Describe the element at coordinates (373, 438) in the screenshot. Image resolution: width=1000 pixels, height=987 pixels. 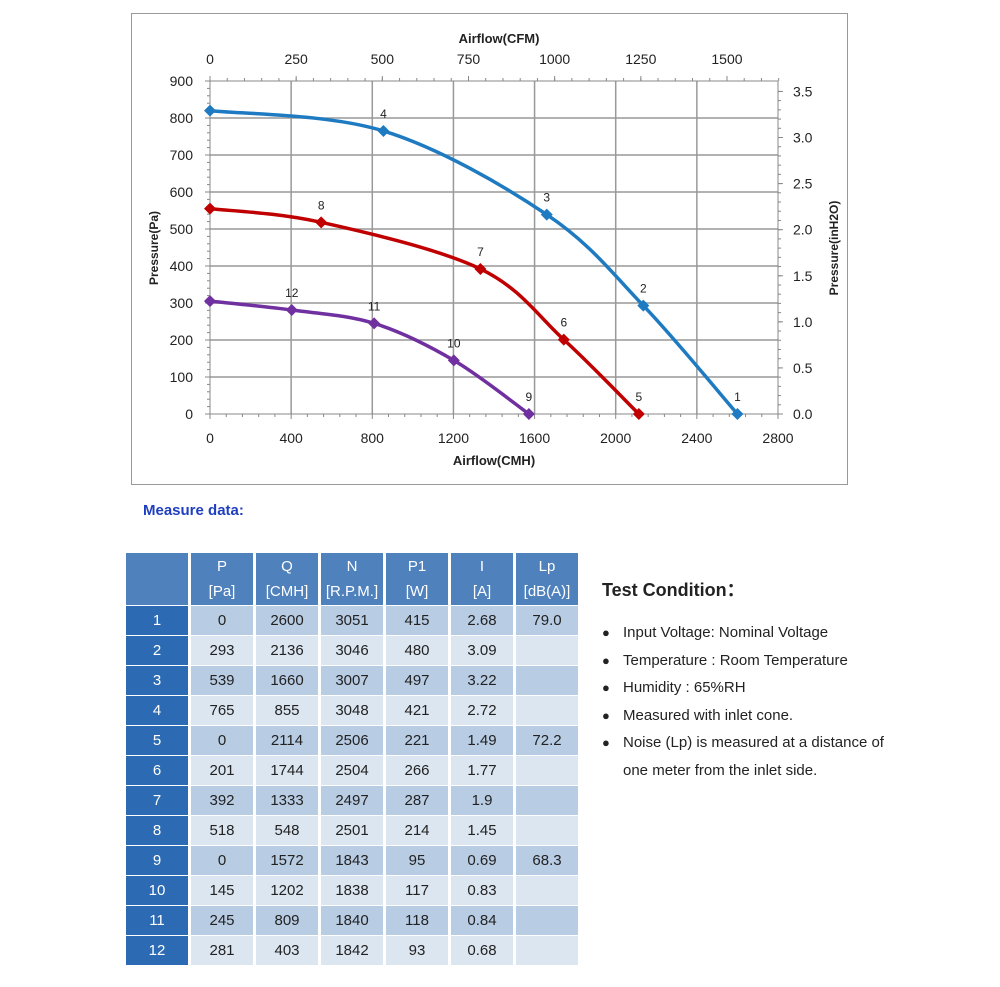
I see `x-tick-label: 800` at that location.